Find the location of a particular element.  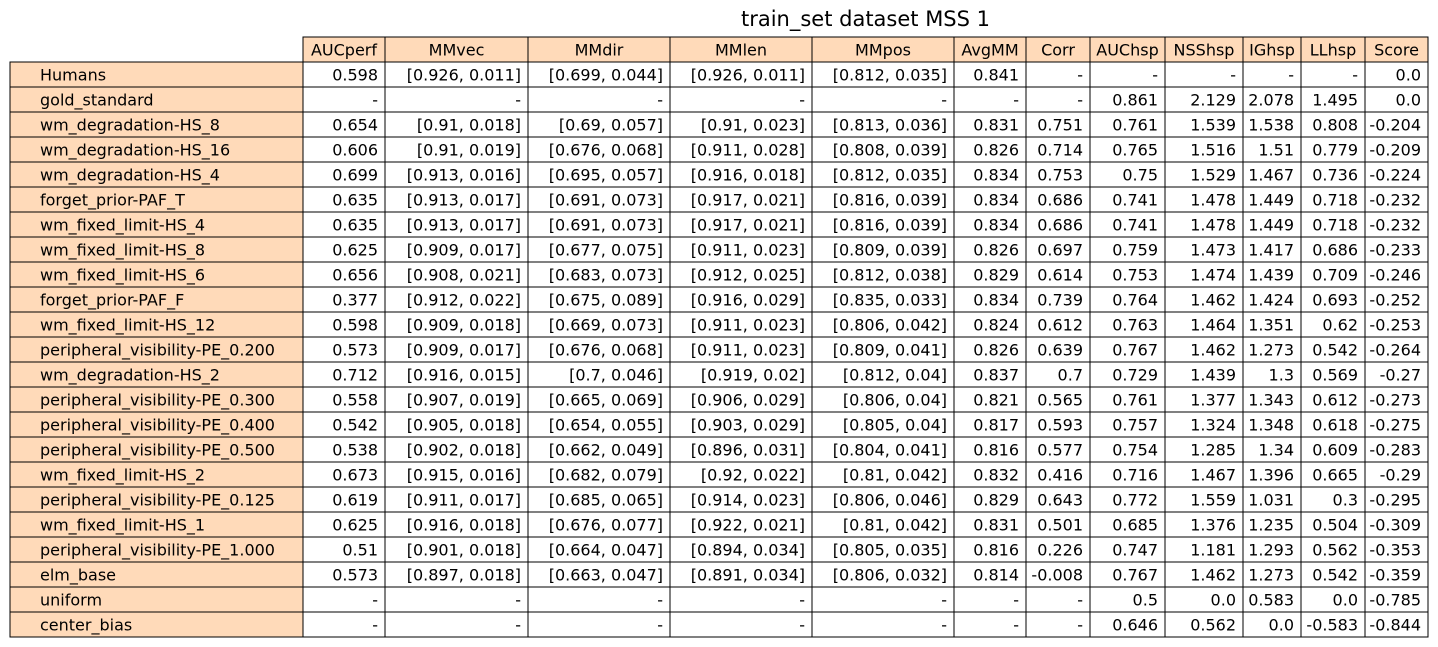

cell-value: 1.439 is located at coordinates (1213, 375).